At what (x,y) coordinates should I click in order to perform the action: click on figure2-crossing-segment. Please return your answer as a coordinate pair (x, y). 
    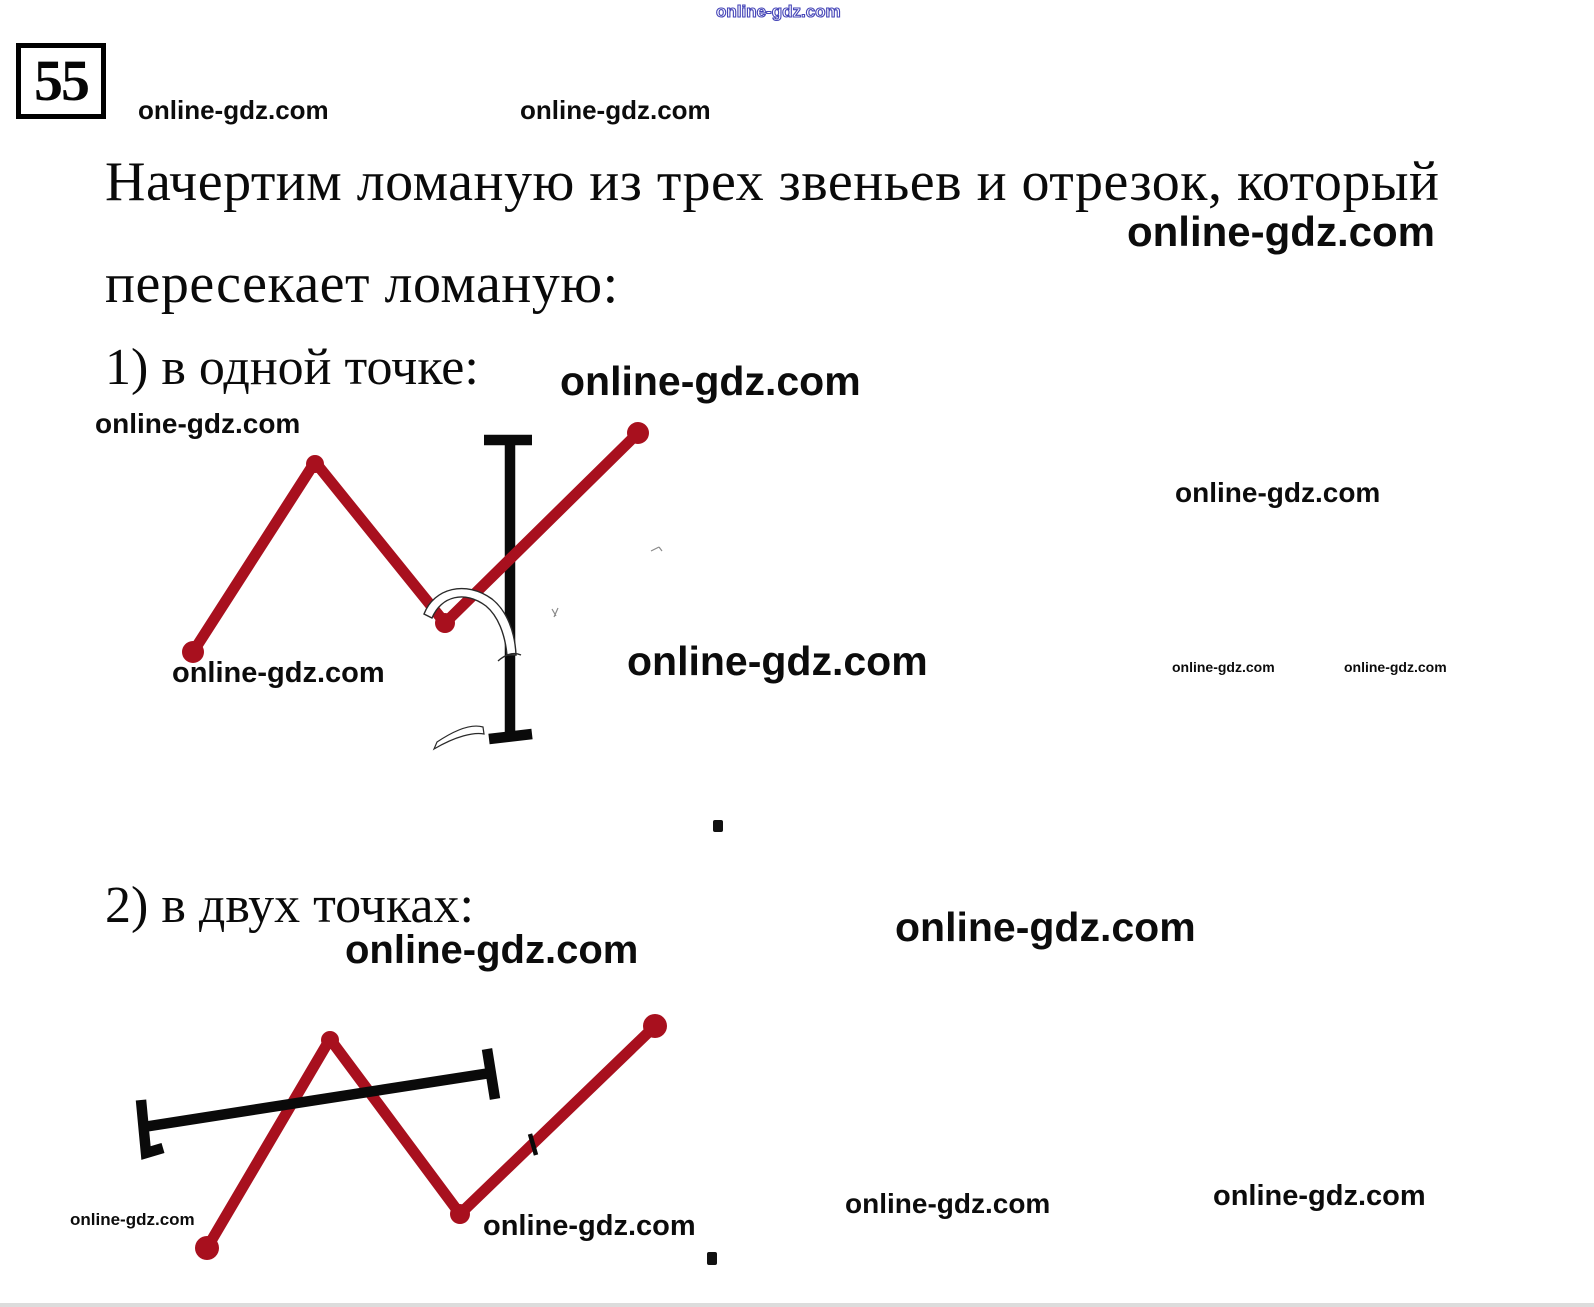
    Looking at the image, I should click on (318, 1104).